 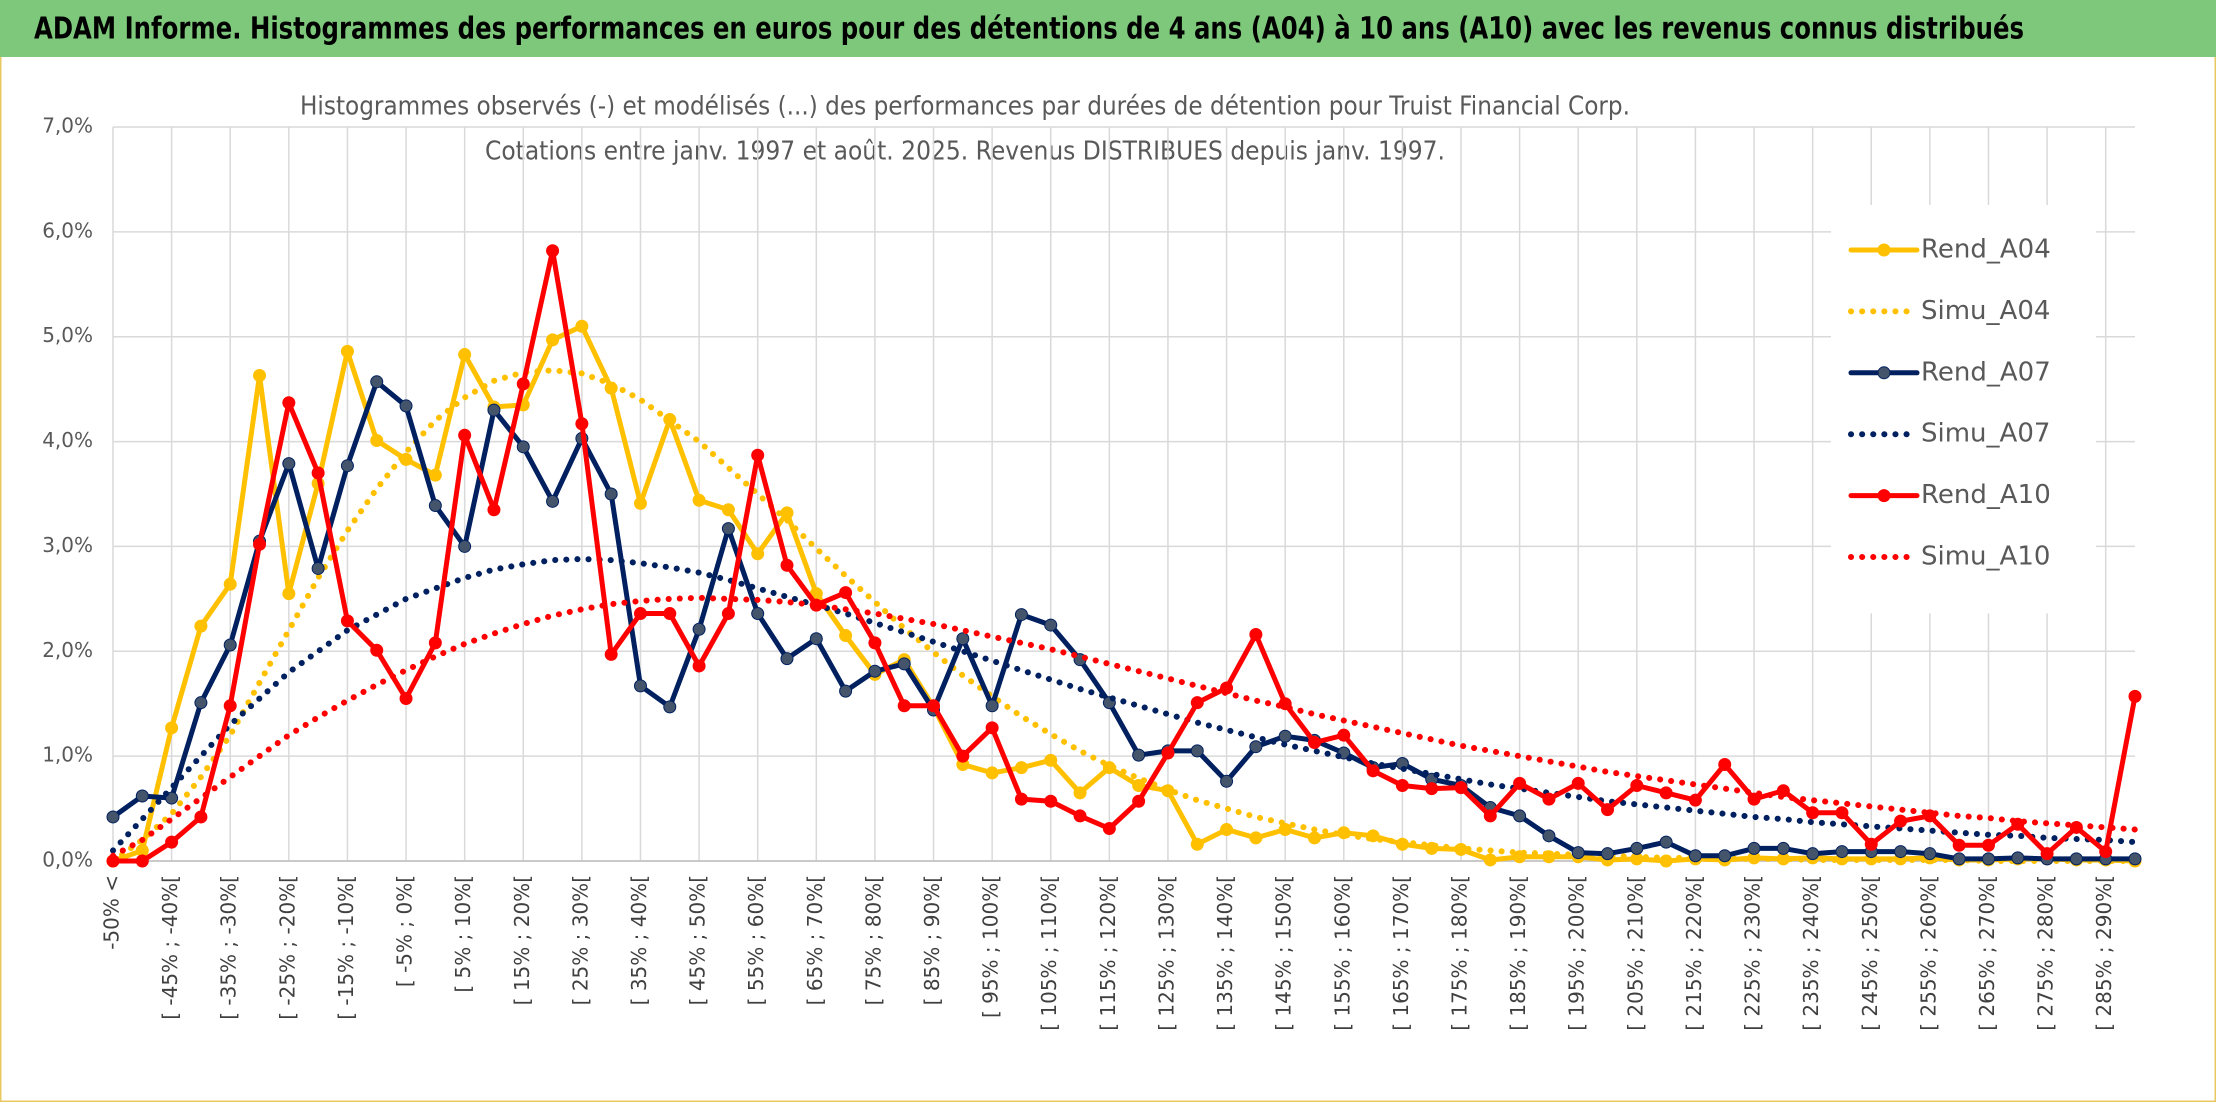 I want to click on x-tick-label: [ 25% ; 30%[, so click(x=580, y=940).